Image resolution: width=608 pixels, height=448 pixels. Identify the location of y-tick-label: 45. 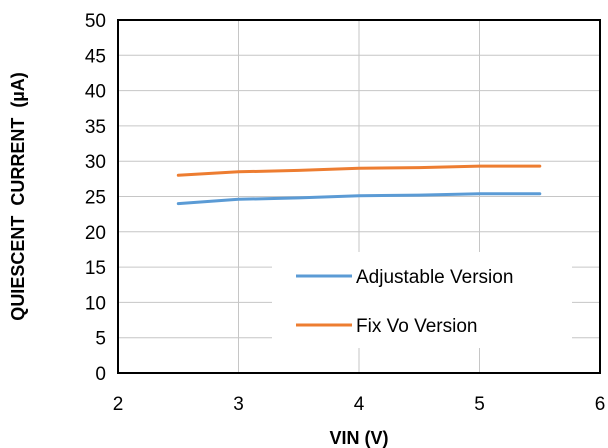
(95, 56).